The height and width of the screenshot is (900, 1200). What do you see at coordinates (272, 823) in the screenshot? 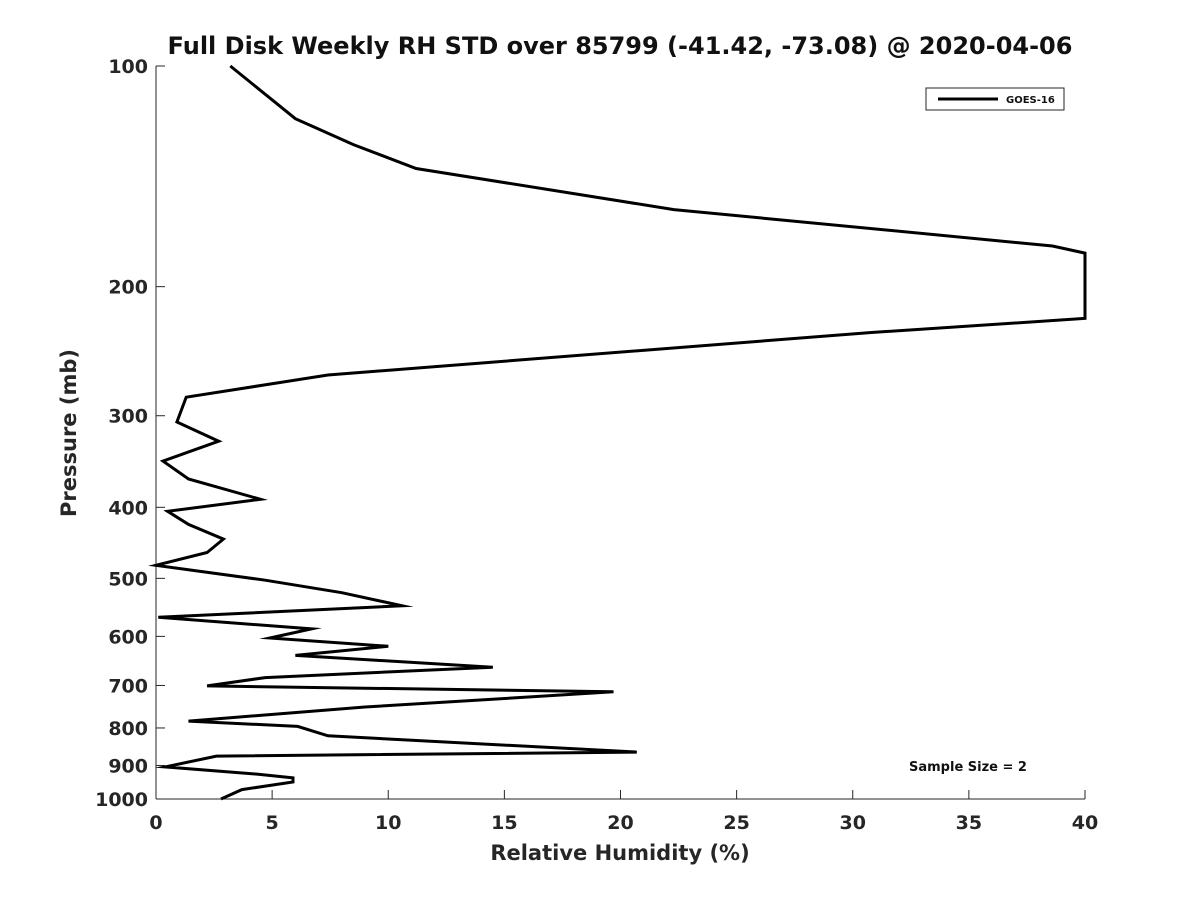
I see `x-tick-label: 5` at bounding box center [272, 823].